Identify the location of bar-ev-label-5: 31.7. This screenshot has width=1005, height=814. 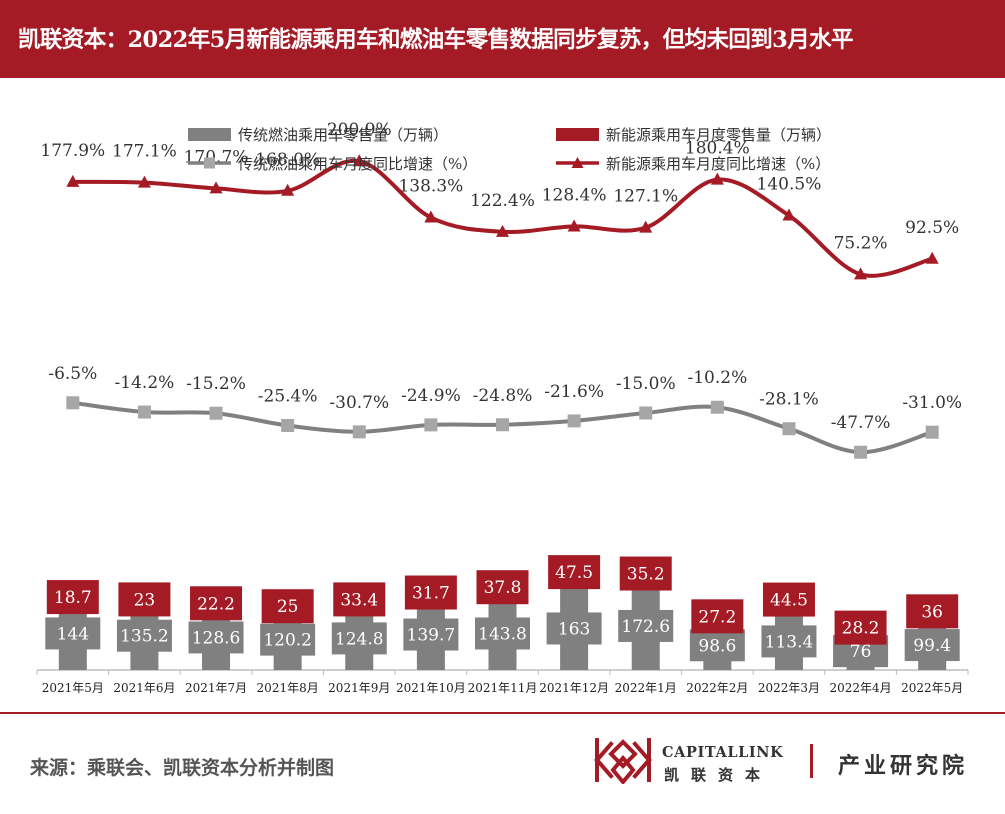
(431, 594).